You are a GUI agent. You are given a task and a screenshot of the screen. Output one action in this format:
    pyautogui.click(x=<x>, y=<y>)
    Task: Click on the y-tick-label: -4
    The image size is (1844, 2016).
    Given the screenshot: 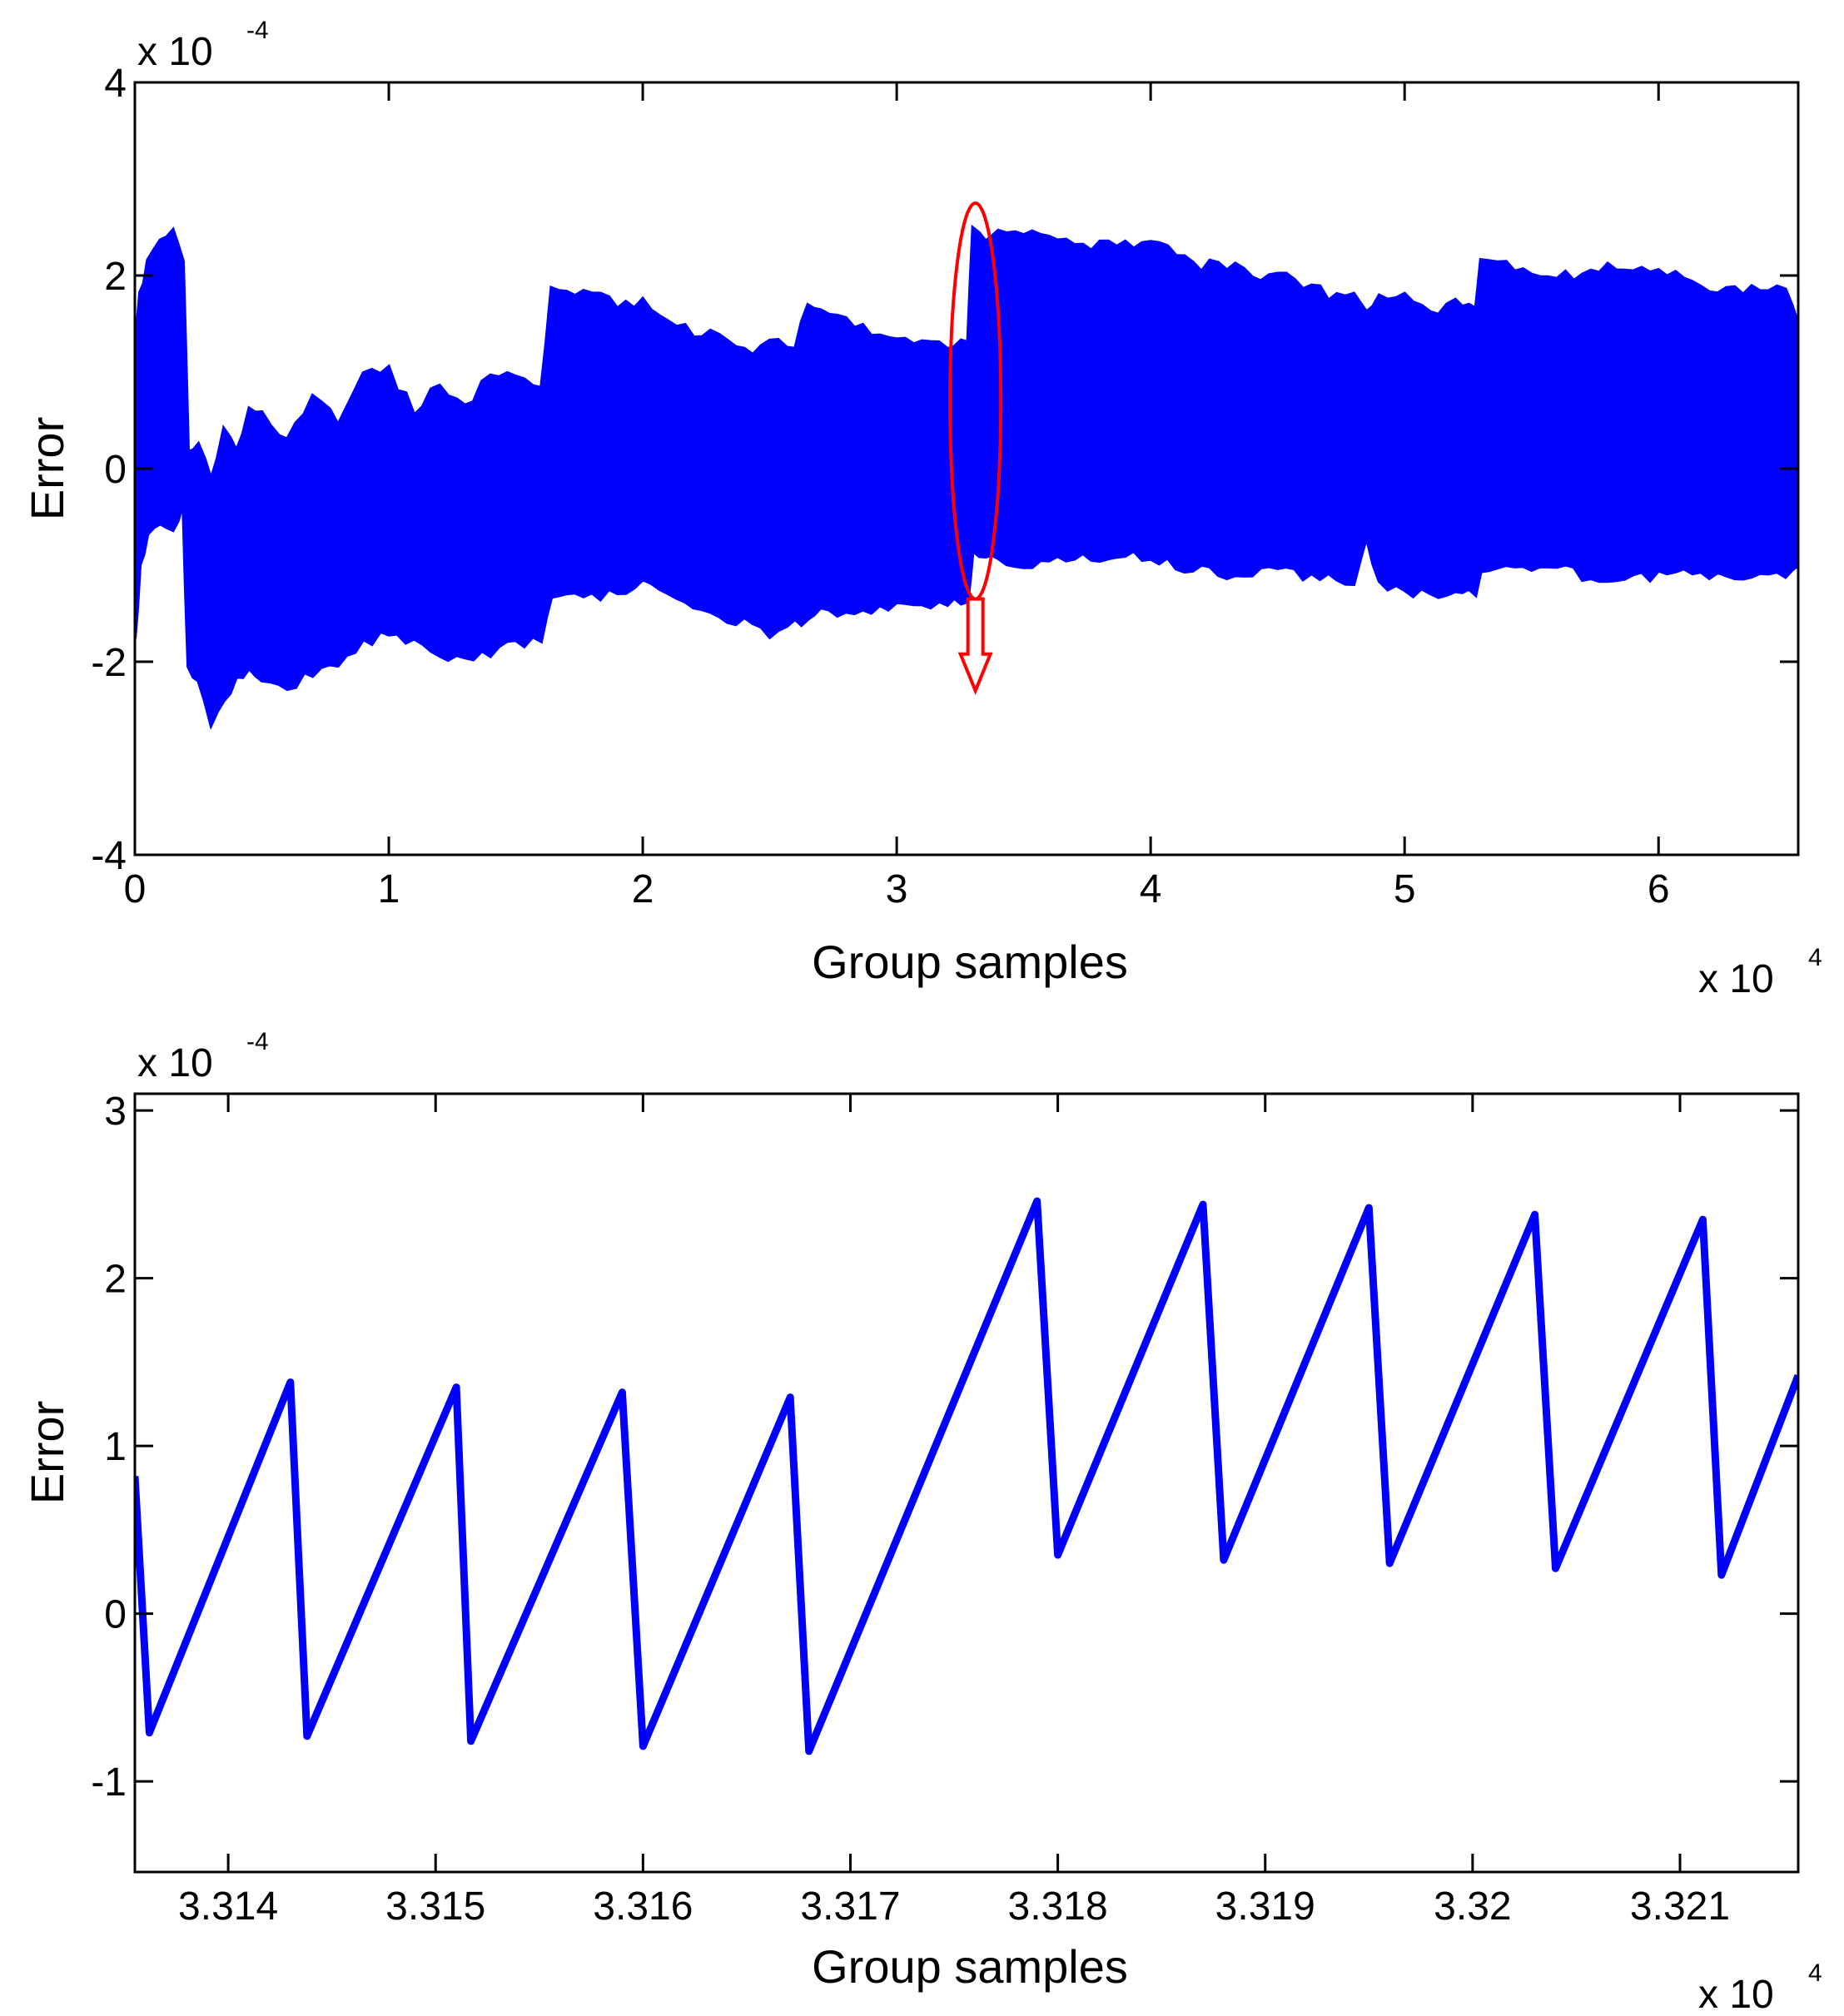 What is the action you would take?
    pyautogui.click(x=109, y=856)
    